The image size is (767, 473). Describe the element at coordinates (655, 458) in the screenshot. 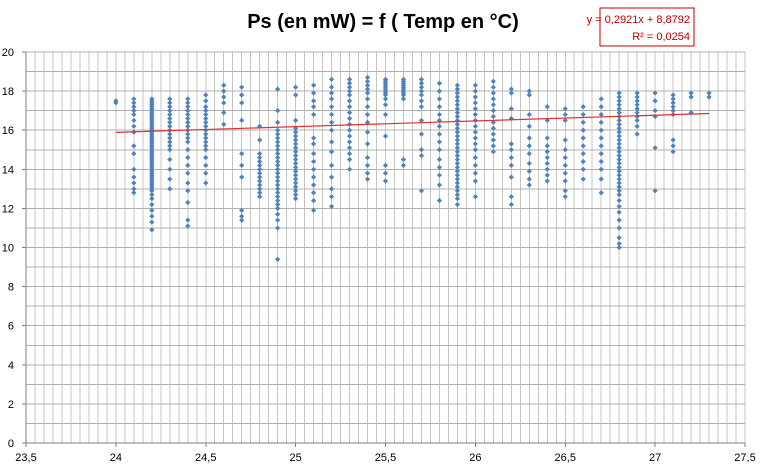

I see `x-tick-label: 27` at that location.